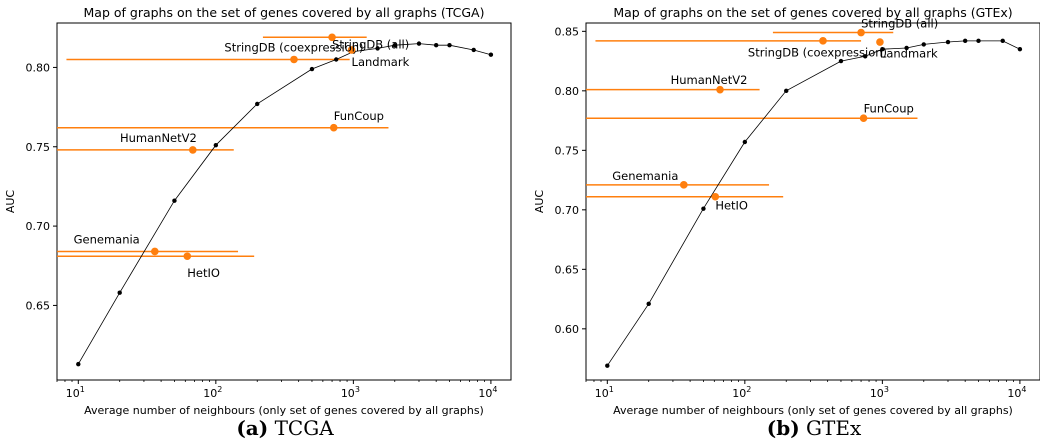  Describe the element at coordinates (567, 31) in the screenshot. I see `y-tick-label: 0.85` at that location.